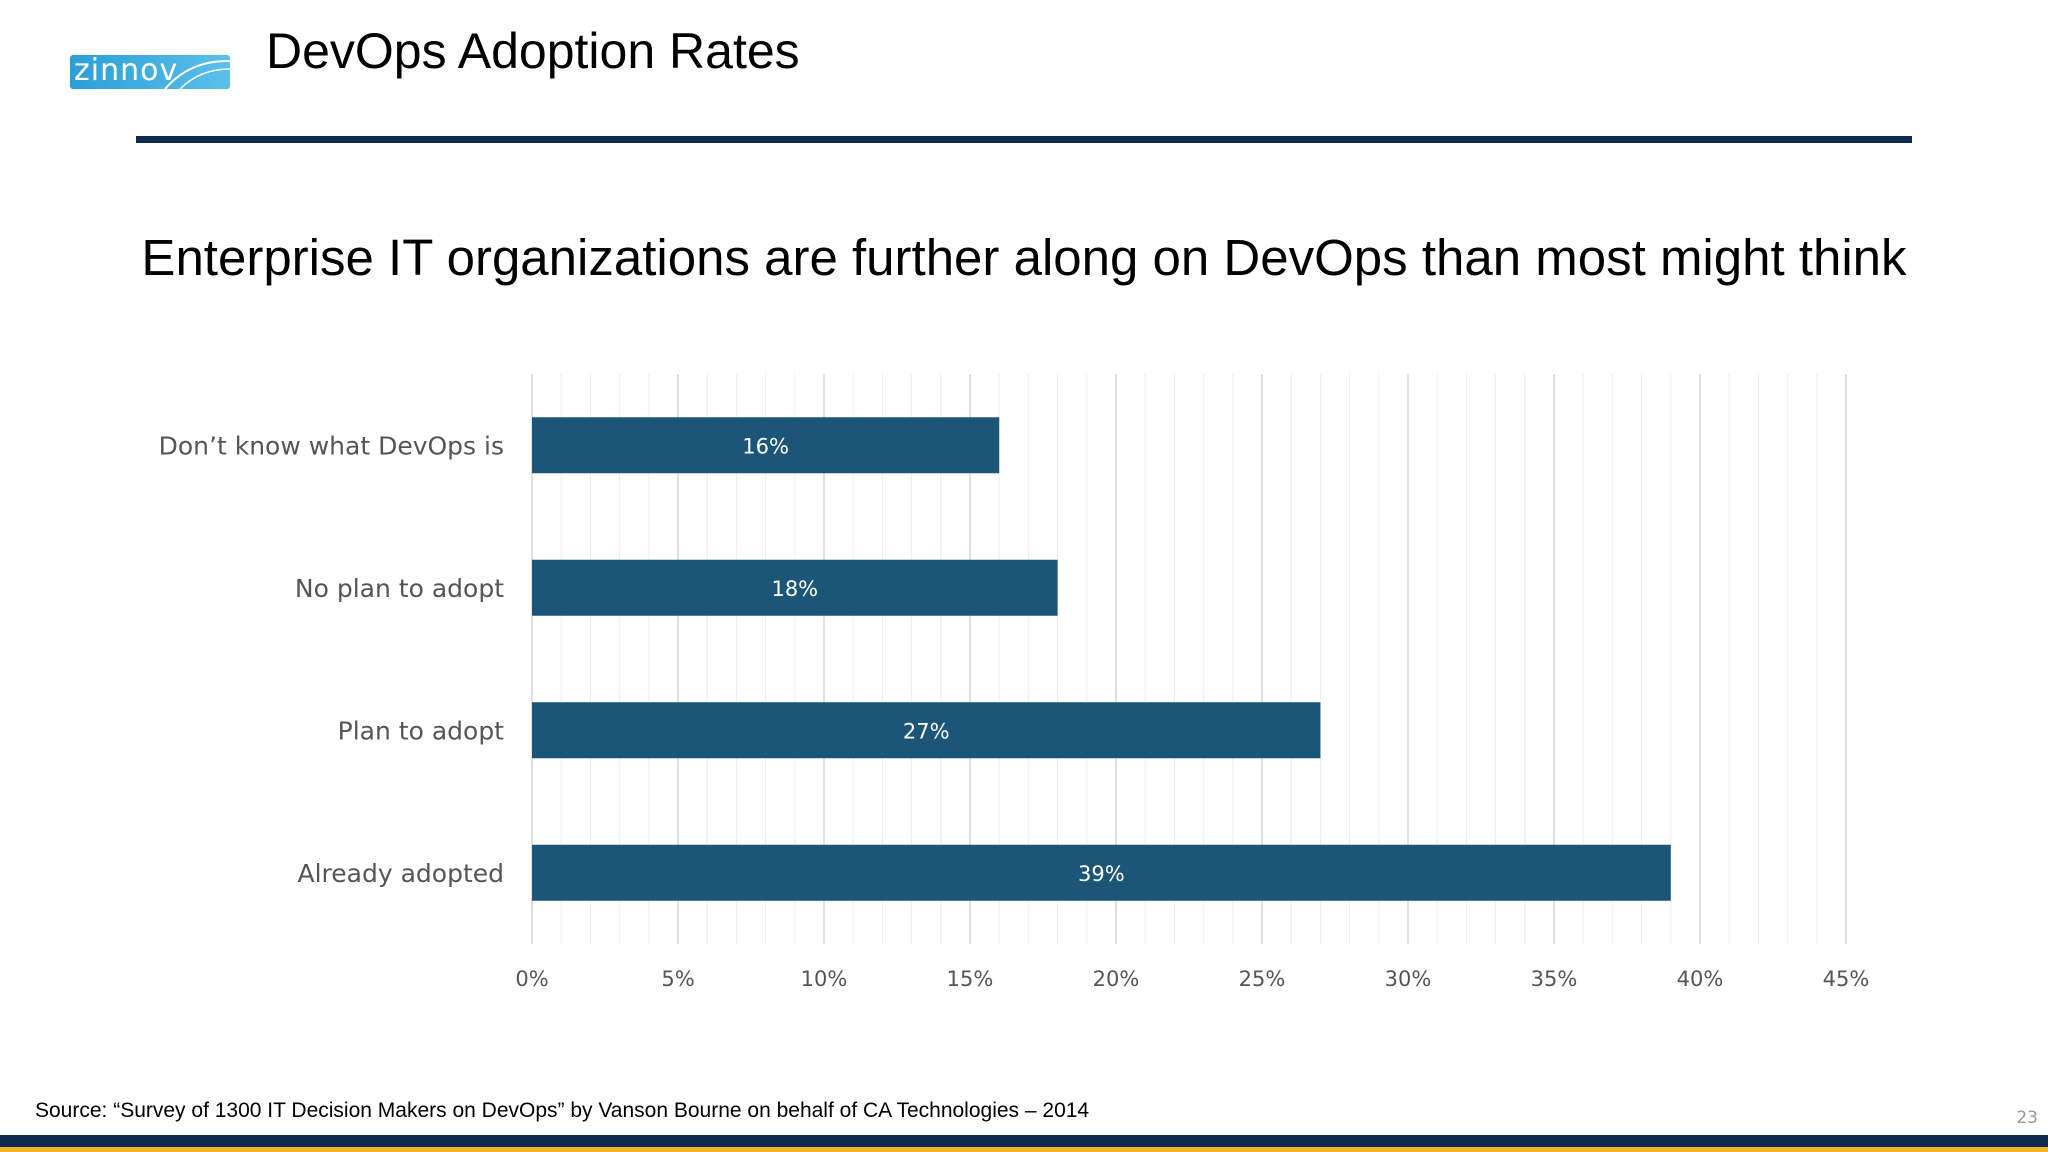 The width and height of the screenshot is (2048, 1152). What do you see at coordinates (531, 979) in the screenshot?
I see `x-tick-label: 0%` at bounding box center [531, 979].